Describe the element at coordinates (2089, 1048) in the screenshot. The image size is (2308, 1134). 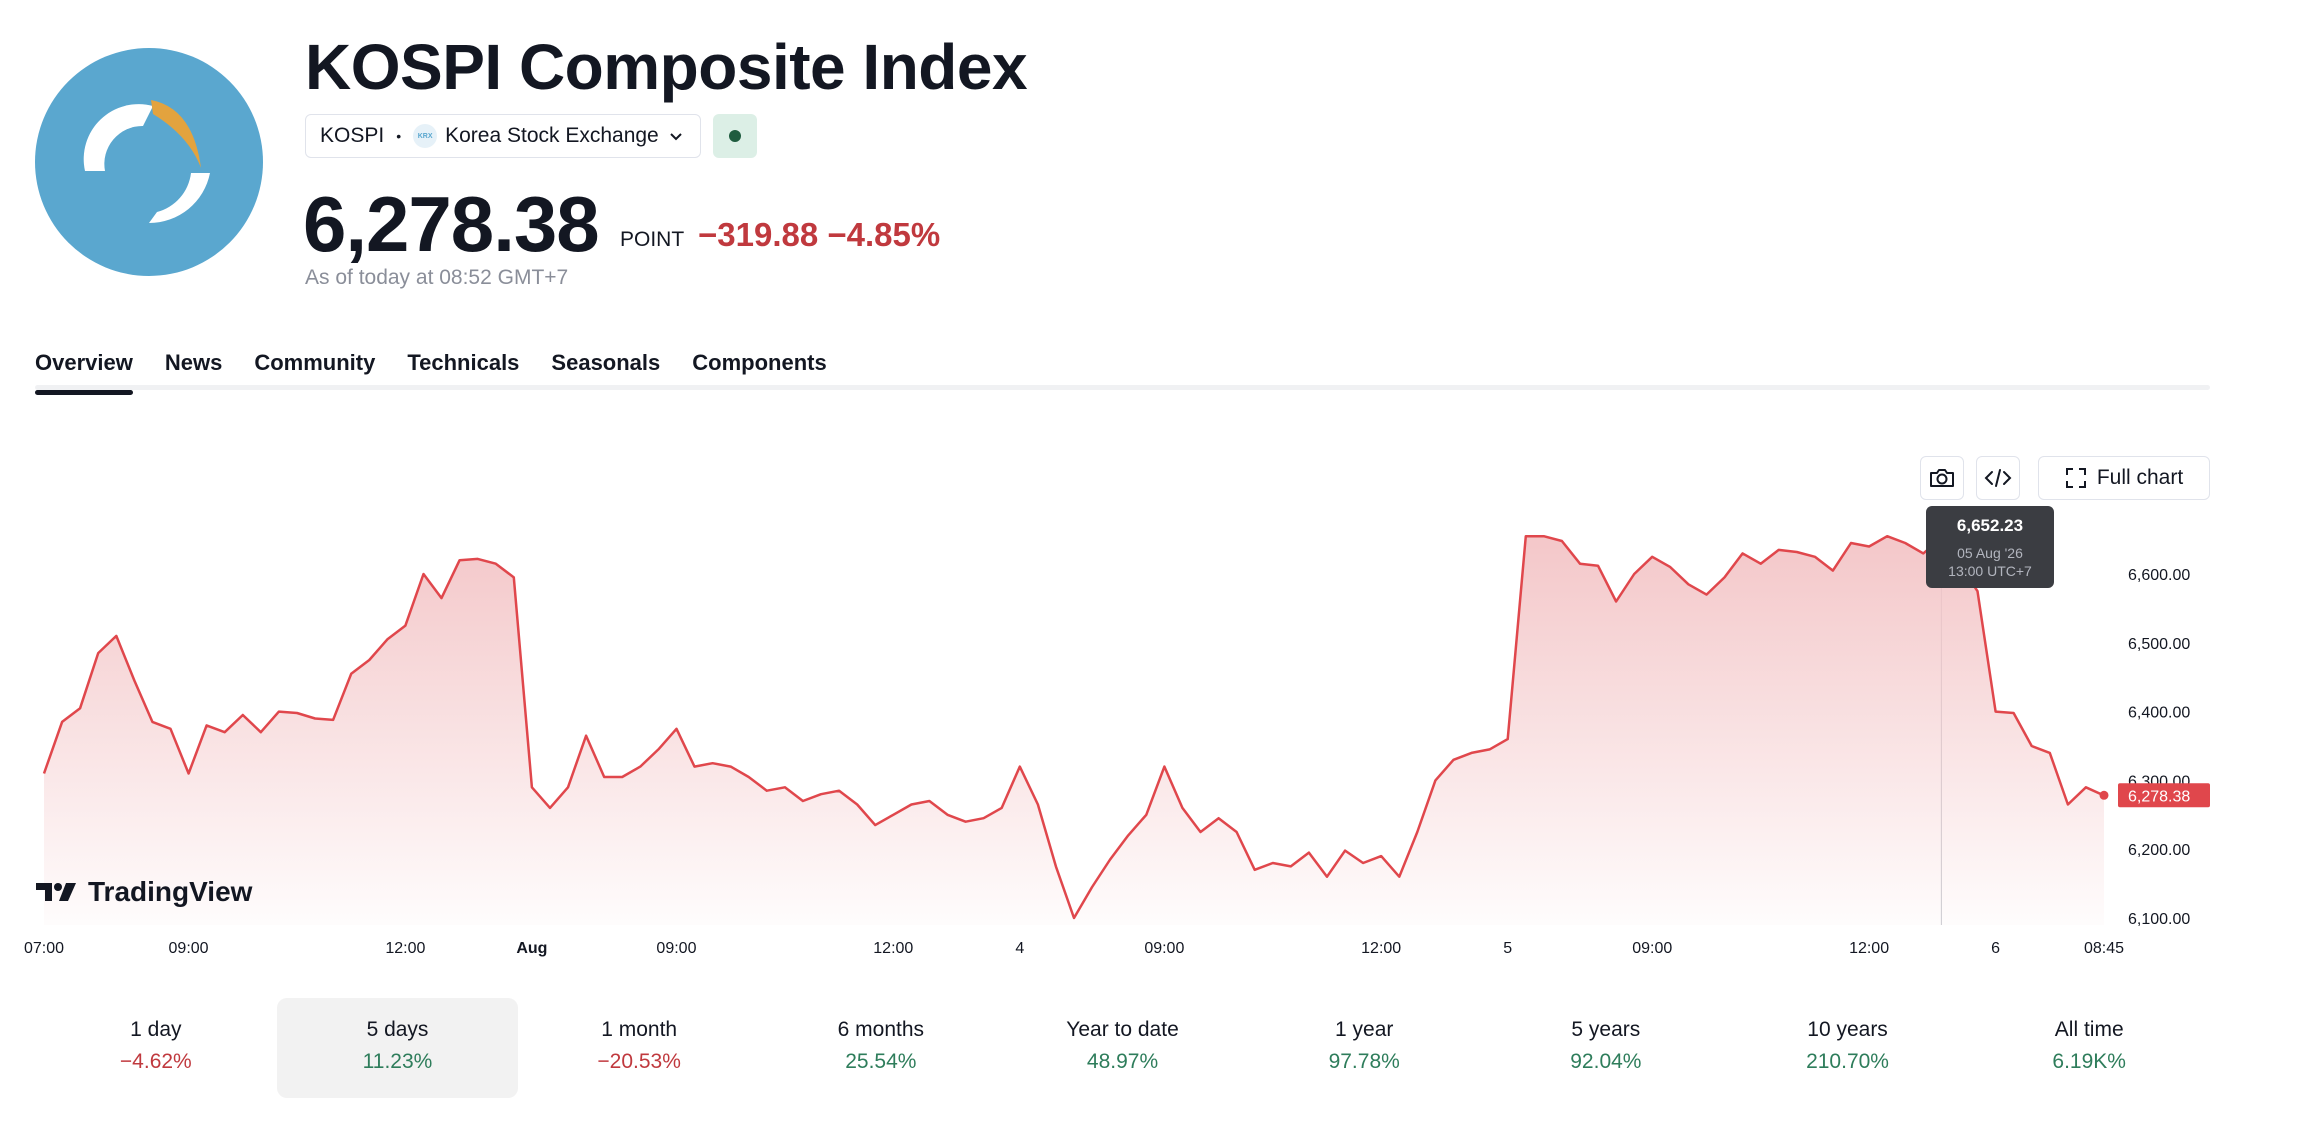
I see `period-all-time: All time 6.19K%` at that location.